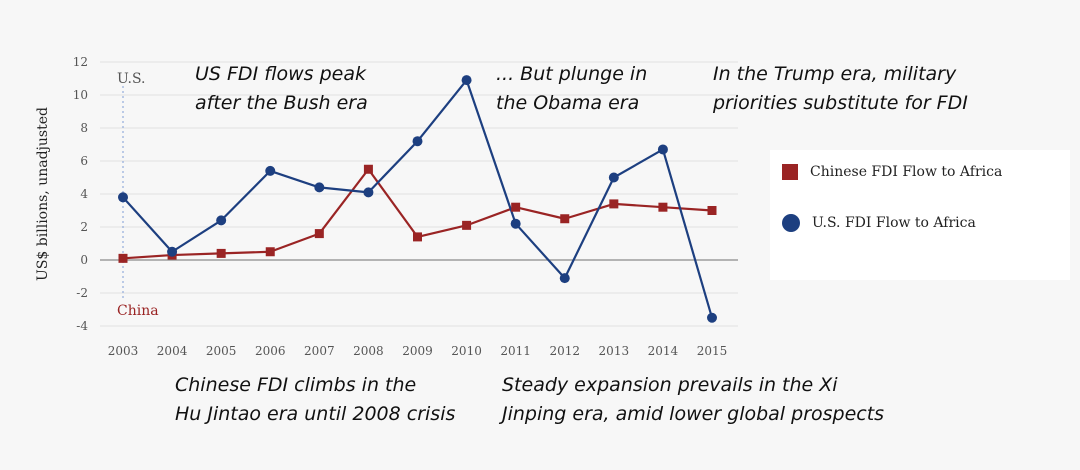 The width and height of the screenshot is (1080, 470). I want to click on annotation-line: after the Bush era, so click(281, 103).